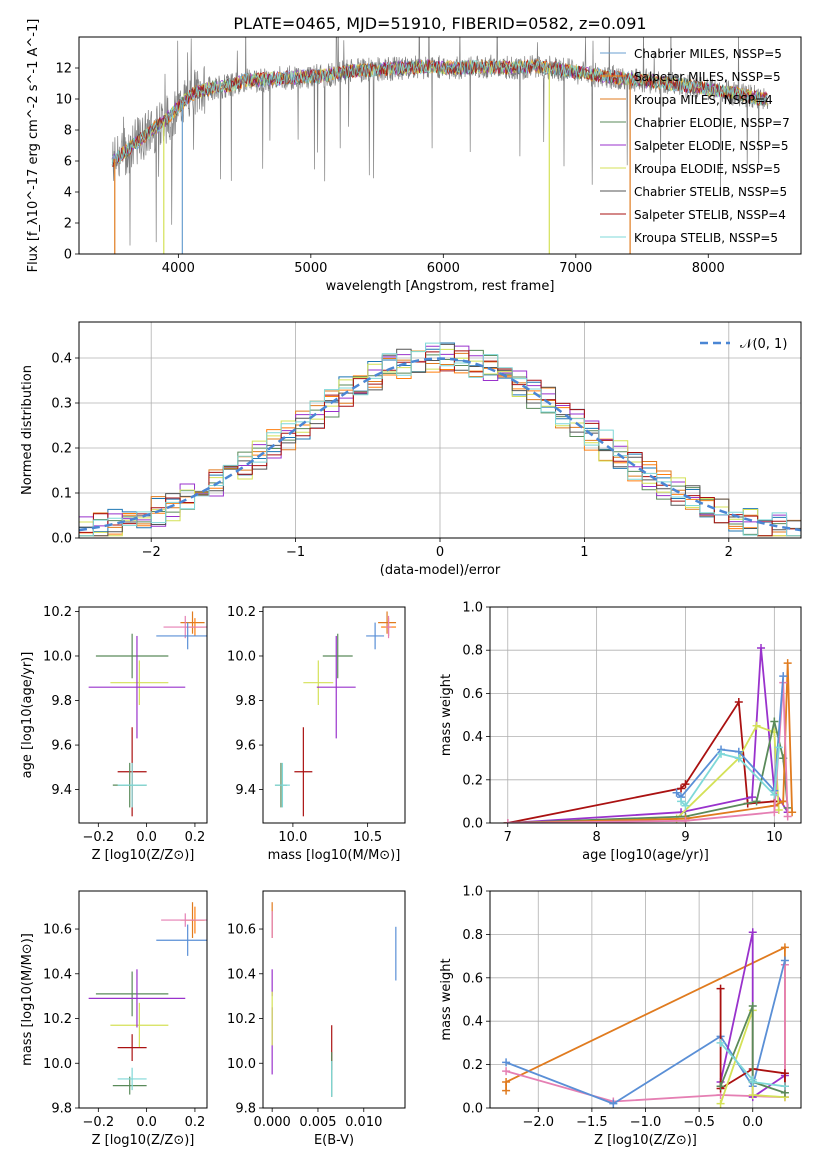  What do you see at coordinates (592, 1122) in the screenshot?
I see `x-tick-label: −1.5` at bounding box center [592, 1122].